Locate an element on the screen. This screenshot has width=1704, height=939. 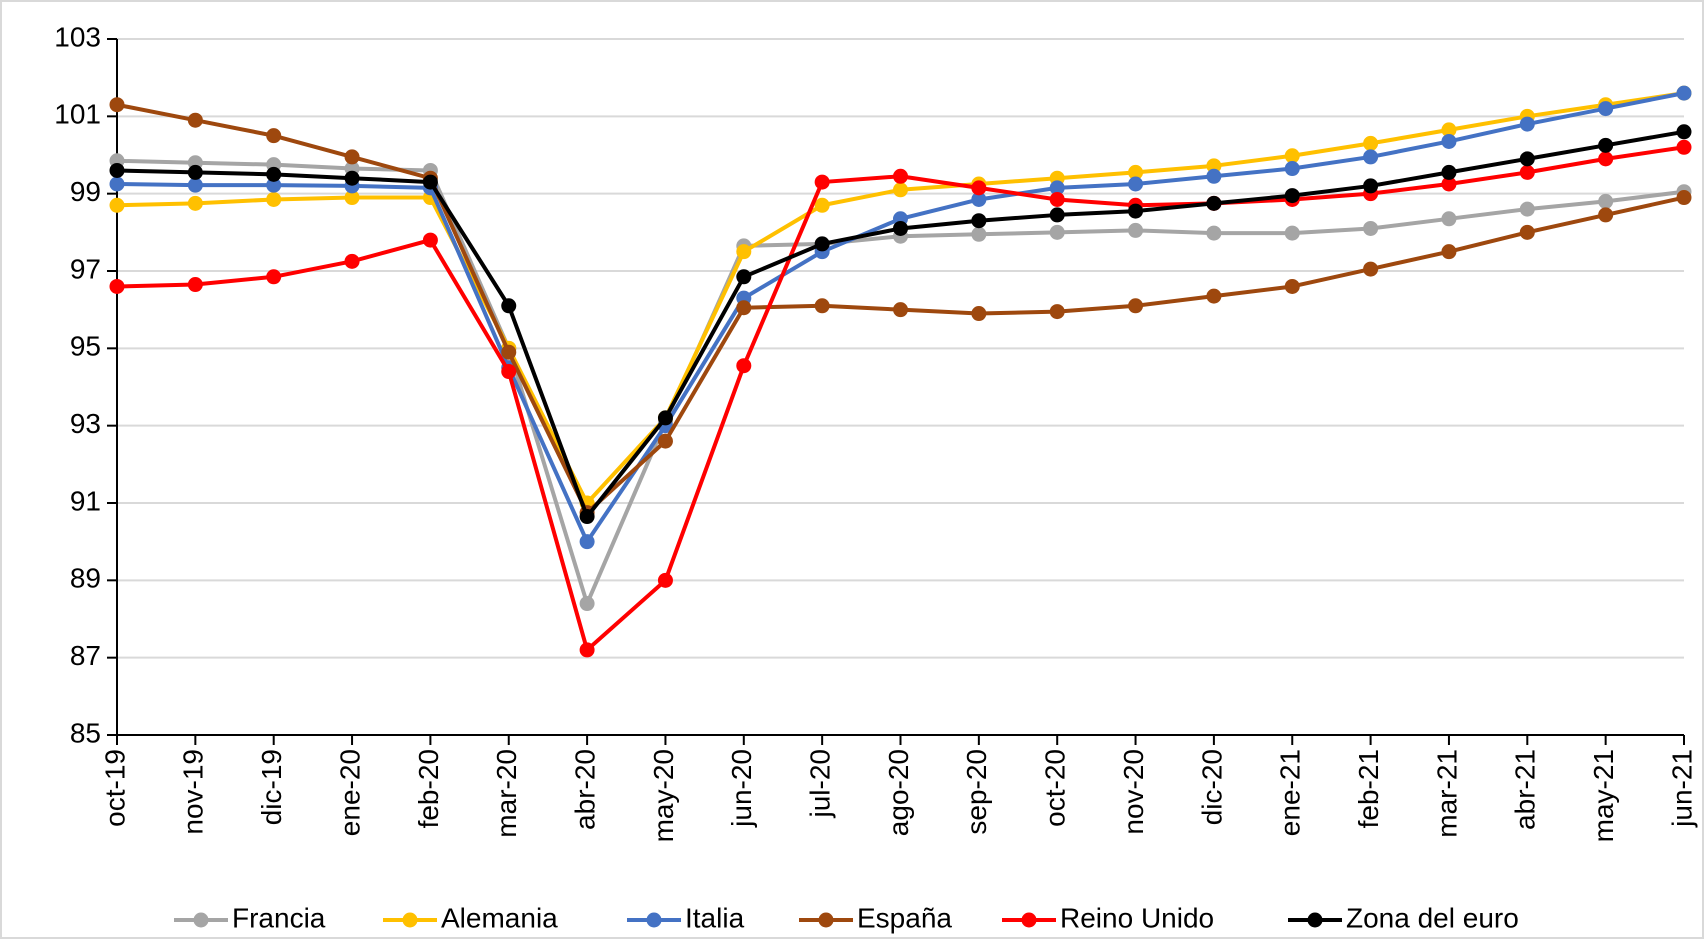
x-tick-label: abr-20 is located at coordinates (584, 789).